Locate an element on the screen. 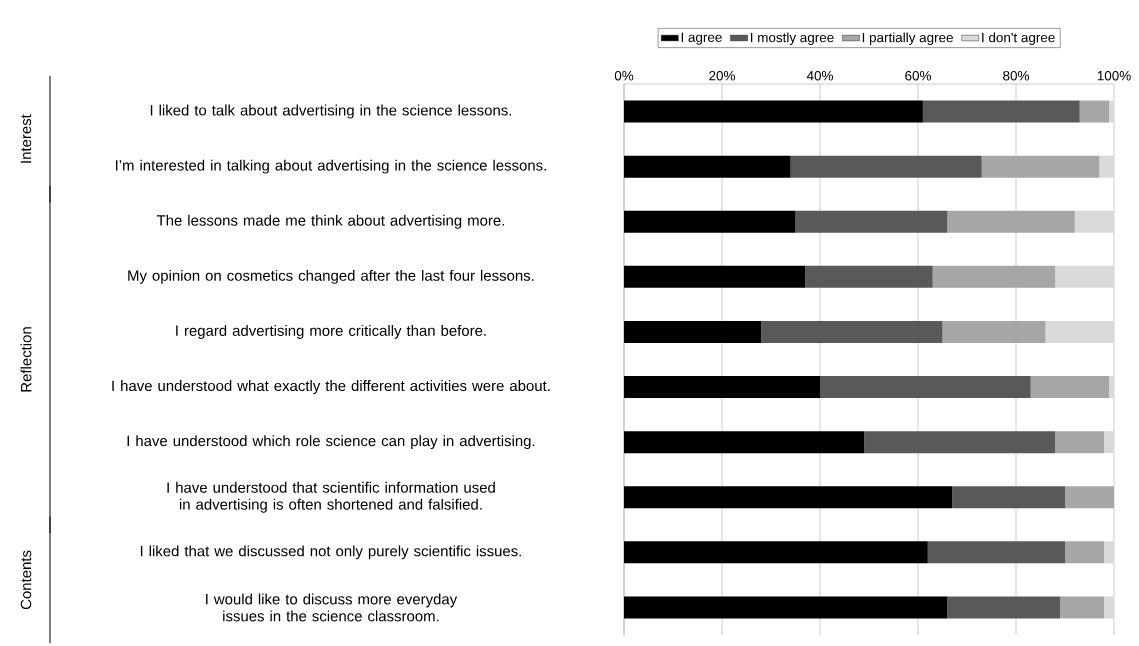  y-tick-label: My opinion on cosmetics changed after the last four lessons. is located at coordinates (331, 276).